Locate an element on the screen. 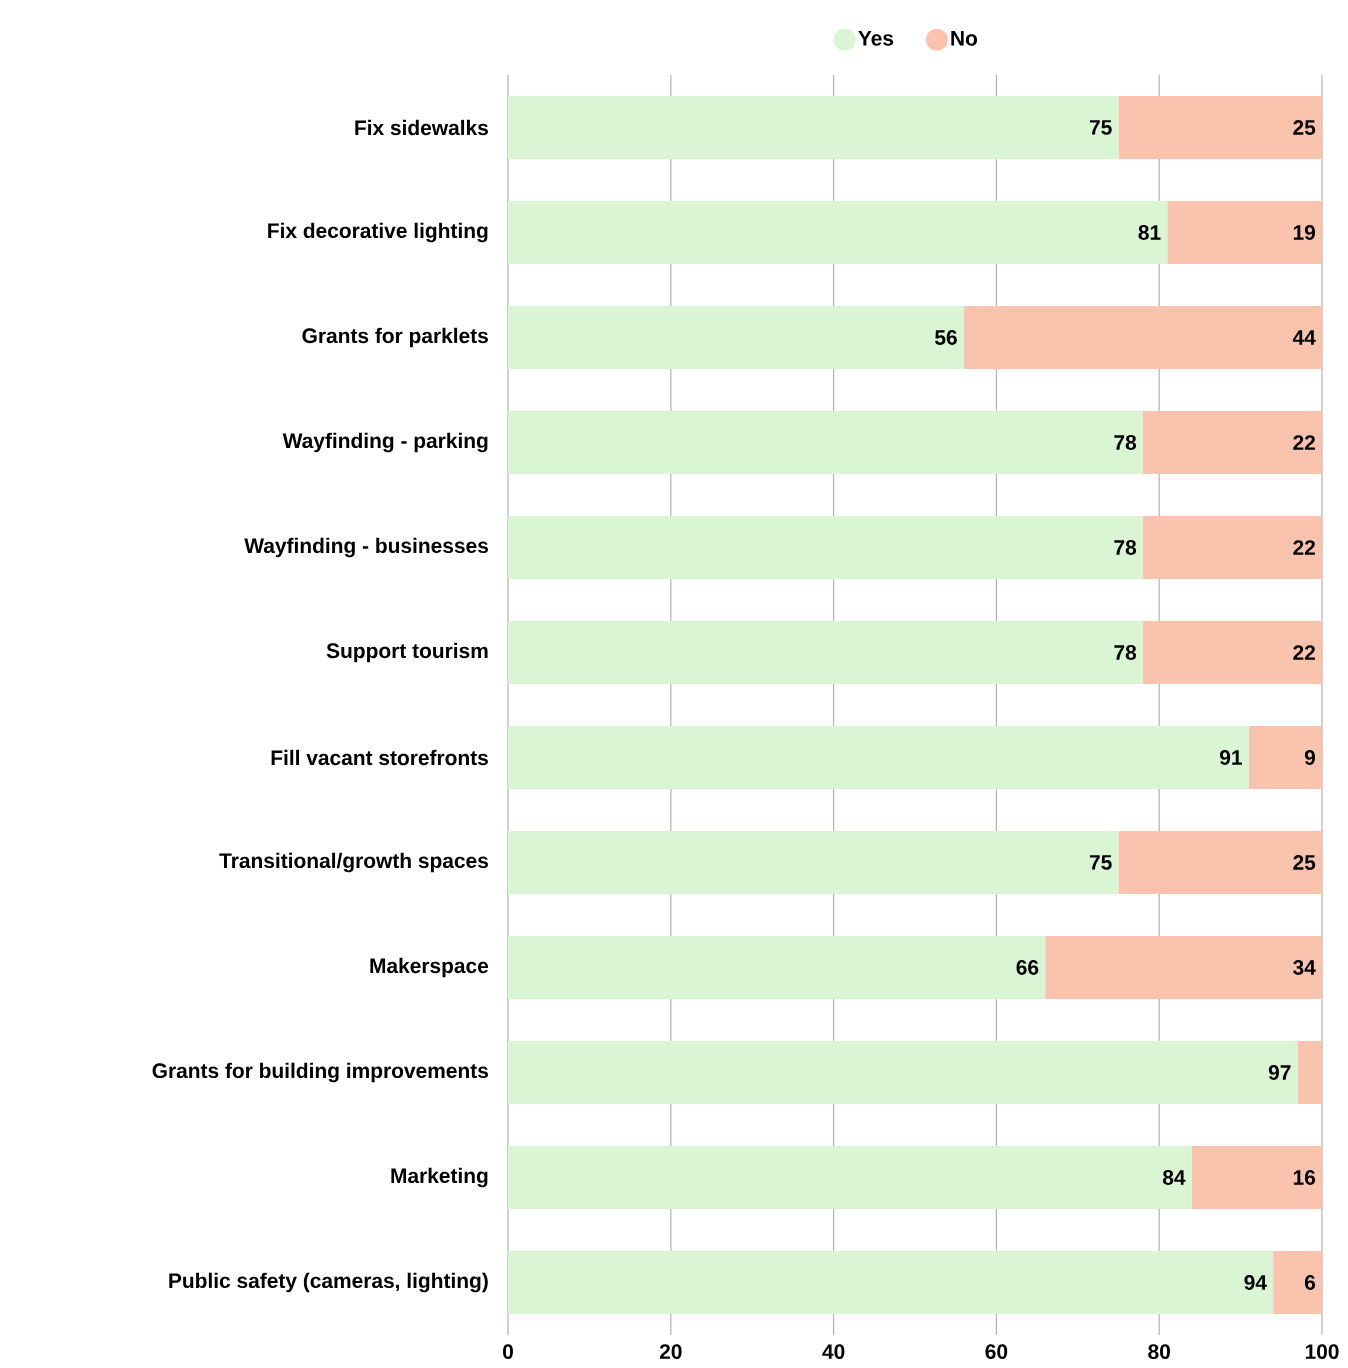  y-tick-label: Fix sidewalks is located at coordinates (421, 127).